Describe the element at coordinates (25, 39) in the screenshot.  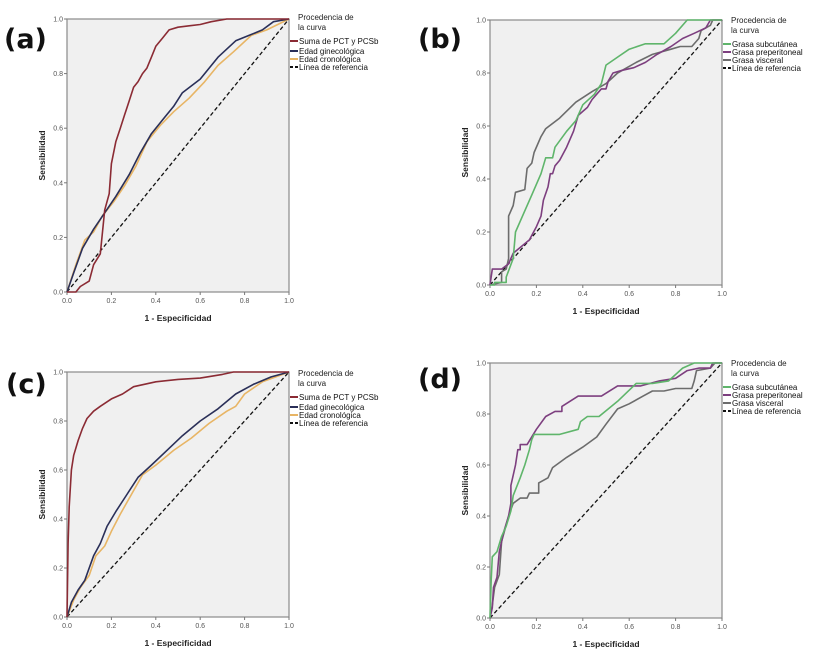
I see `panel-label: (a)` at that location.